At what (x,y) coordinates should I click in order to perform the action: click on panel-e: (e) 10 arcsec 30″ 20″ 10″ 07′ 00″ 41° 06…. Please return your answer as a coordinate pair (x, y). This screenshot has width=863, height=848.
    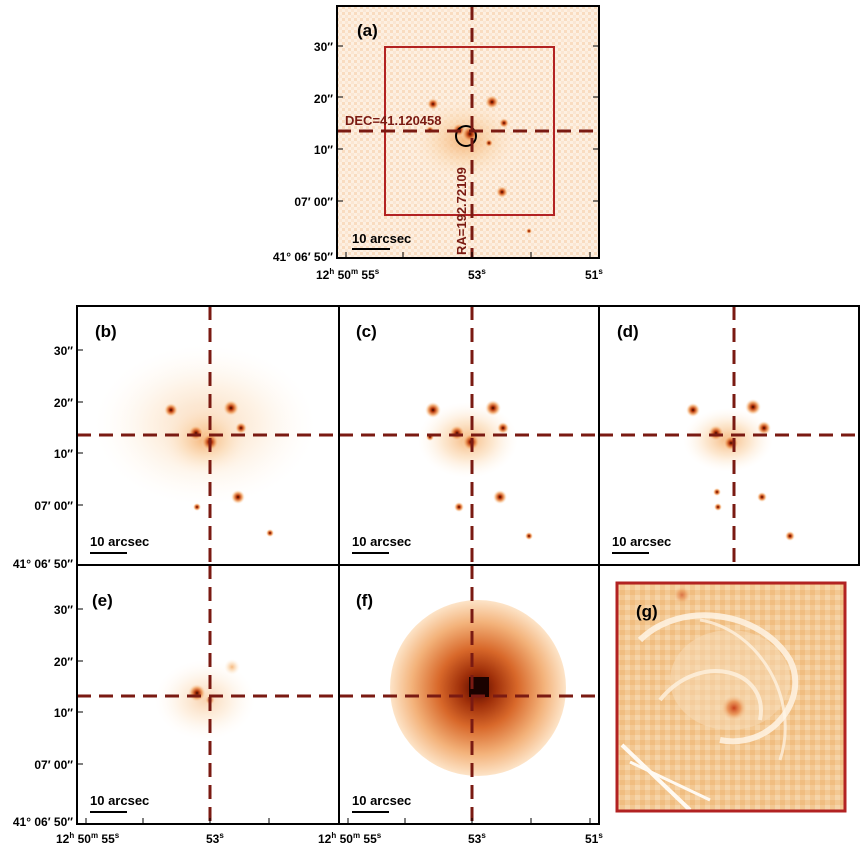
    Looking at the image, I should click on (176, 705).